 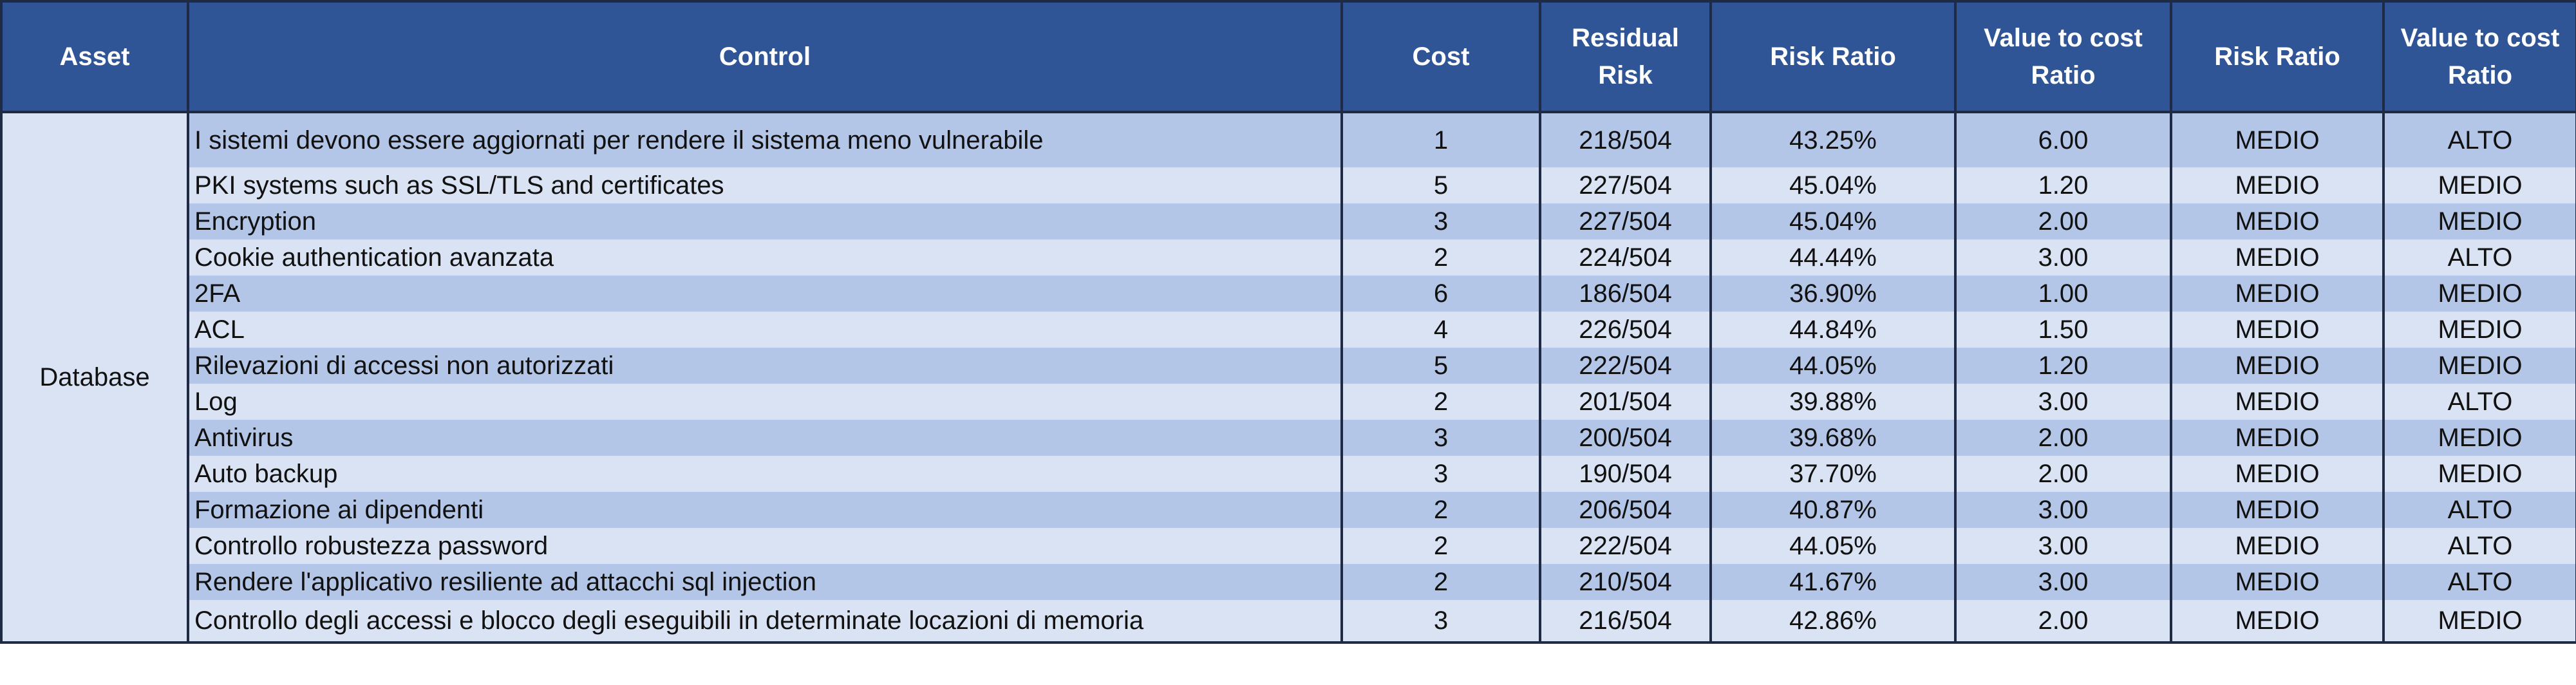 What do you see at coordinates (765, 330) in the screenshot?
I see `cell-control: ACL` at bounding box center [765, 330].